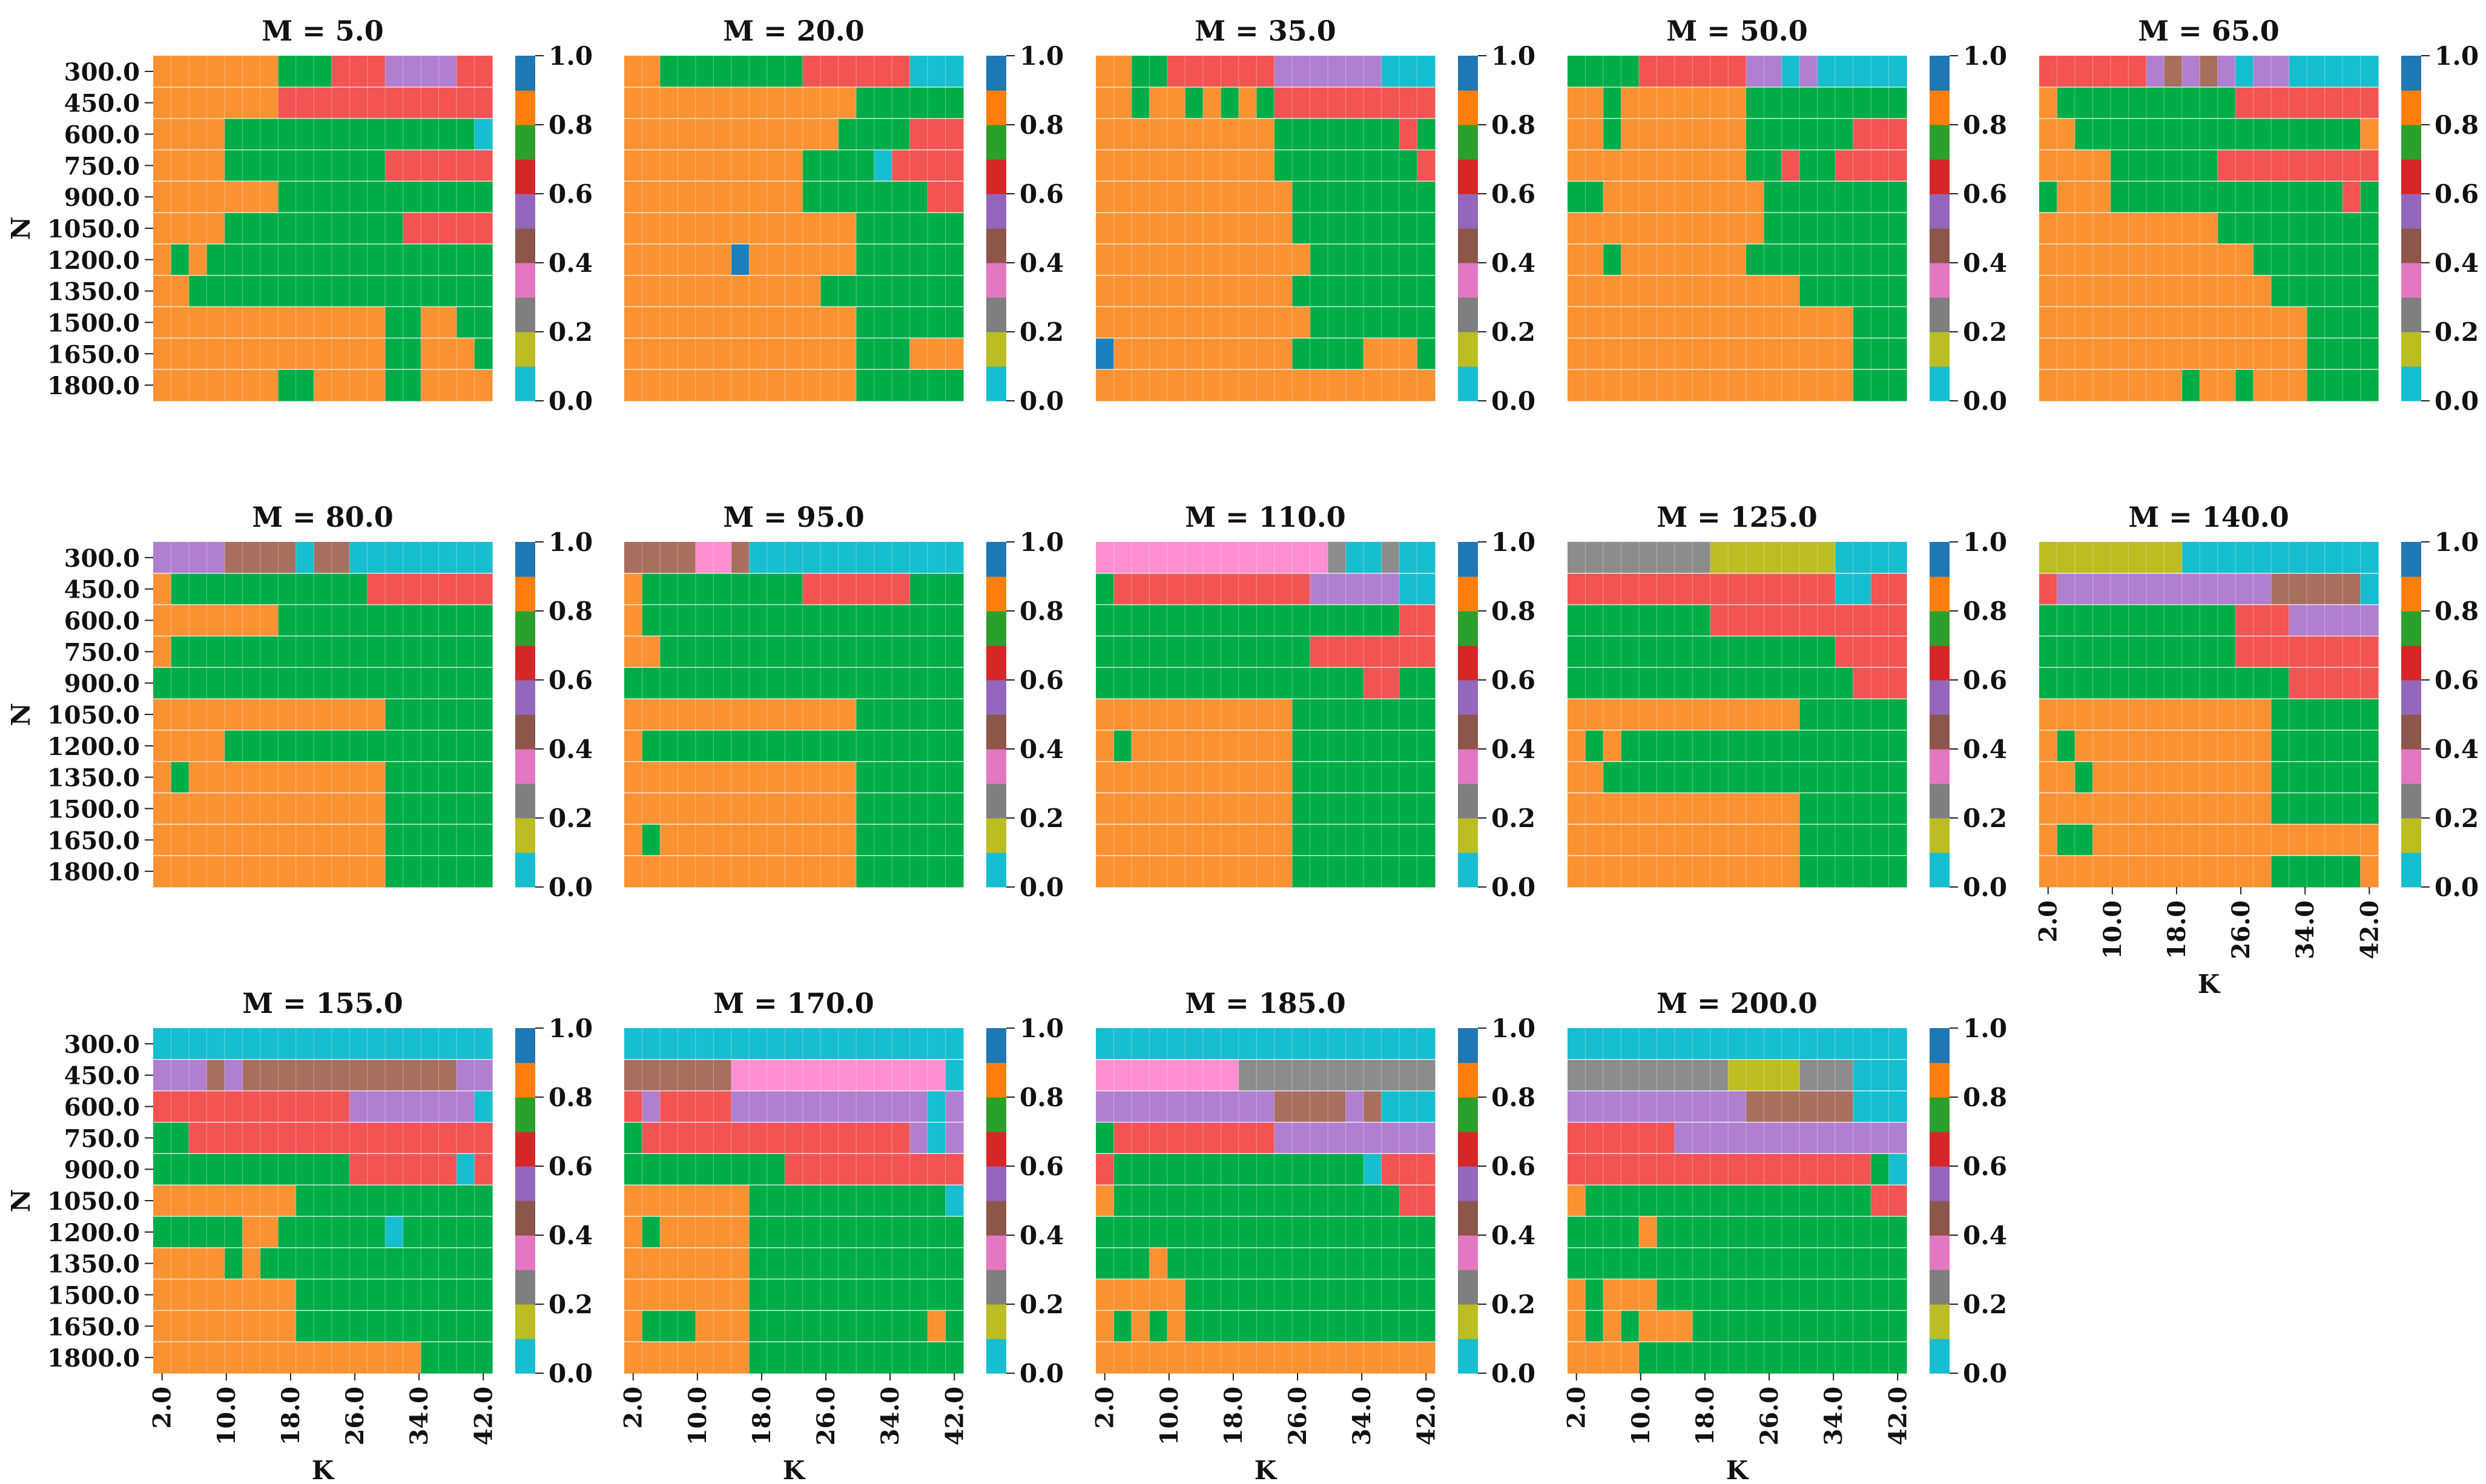  Describe the element at coordinates (1985, 125) in the screenshot. I see `colorbar-tick-label: 0.8` at that location.